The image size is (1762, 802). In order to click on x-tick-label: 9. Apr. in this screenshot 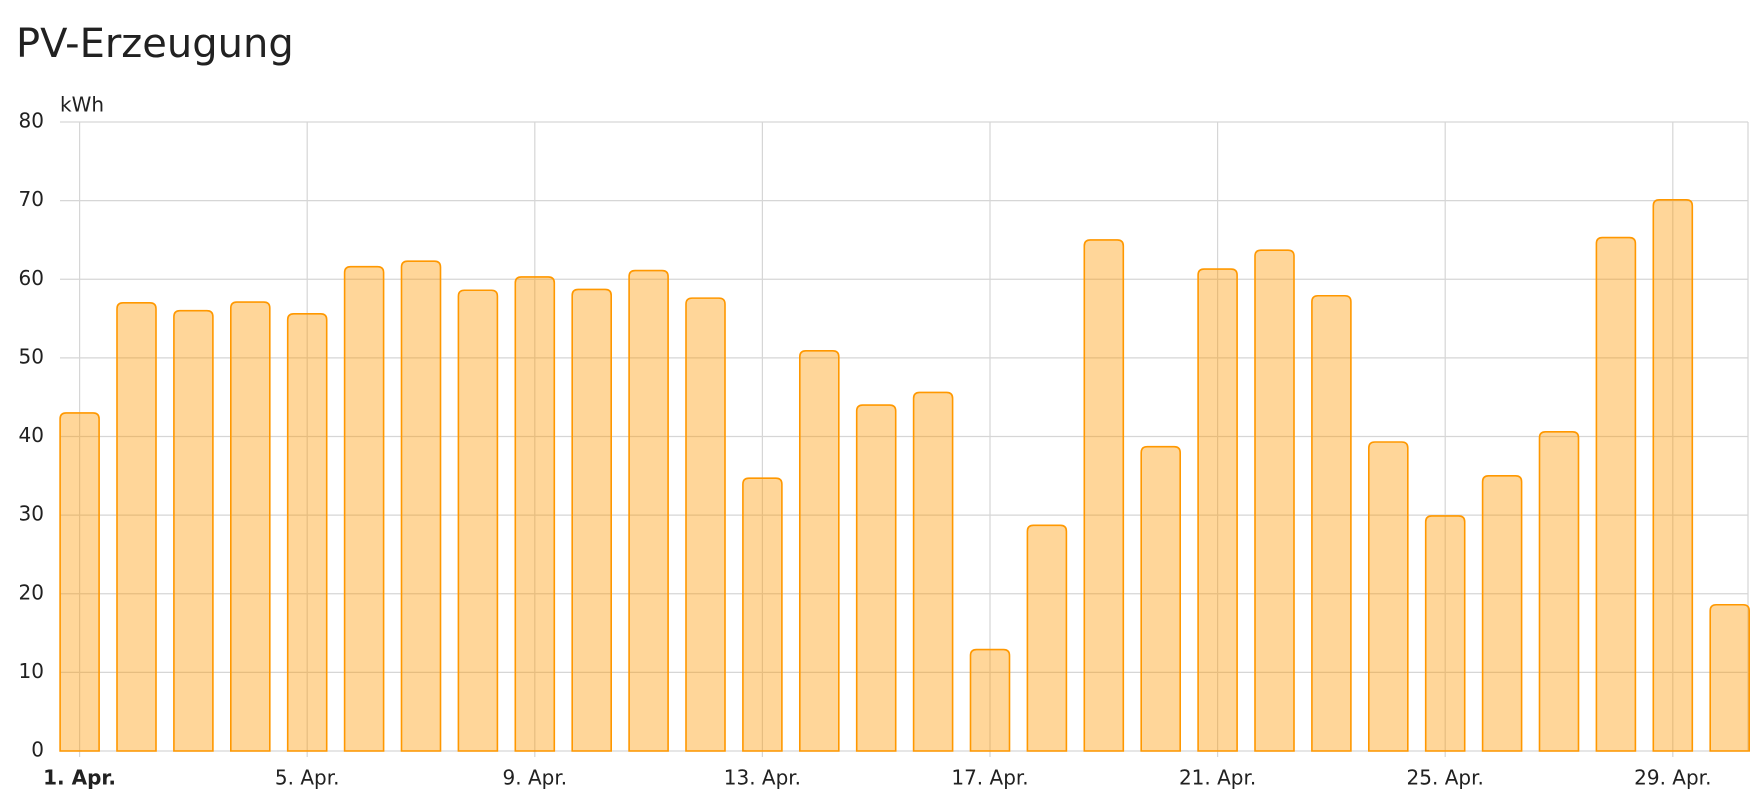, I will do `click(535, 778)`.